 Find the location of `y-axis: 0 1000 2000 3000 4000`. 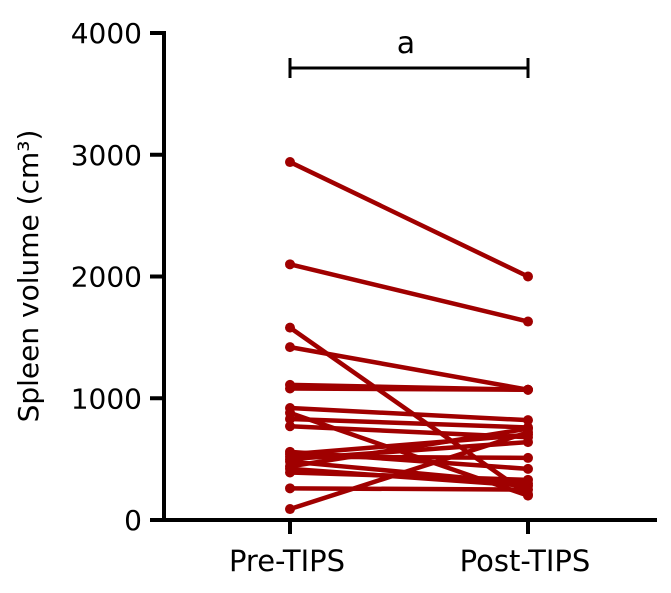

y-axis: 0 1000 2000 3000 4000 is located at coordinates (118, 277).